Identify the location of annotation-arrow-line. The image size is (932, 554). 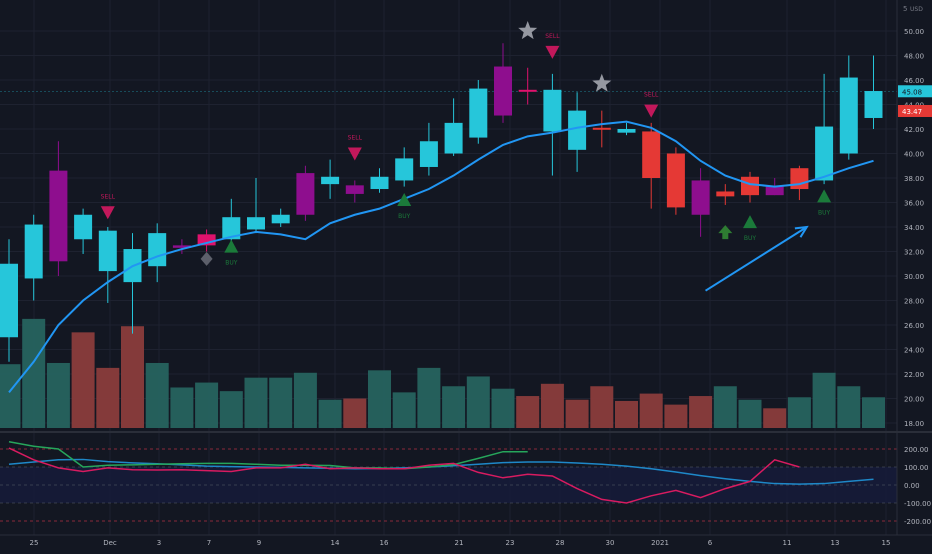
(756, 259).